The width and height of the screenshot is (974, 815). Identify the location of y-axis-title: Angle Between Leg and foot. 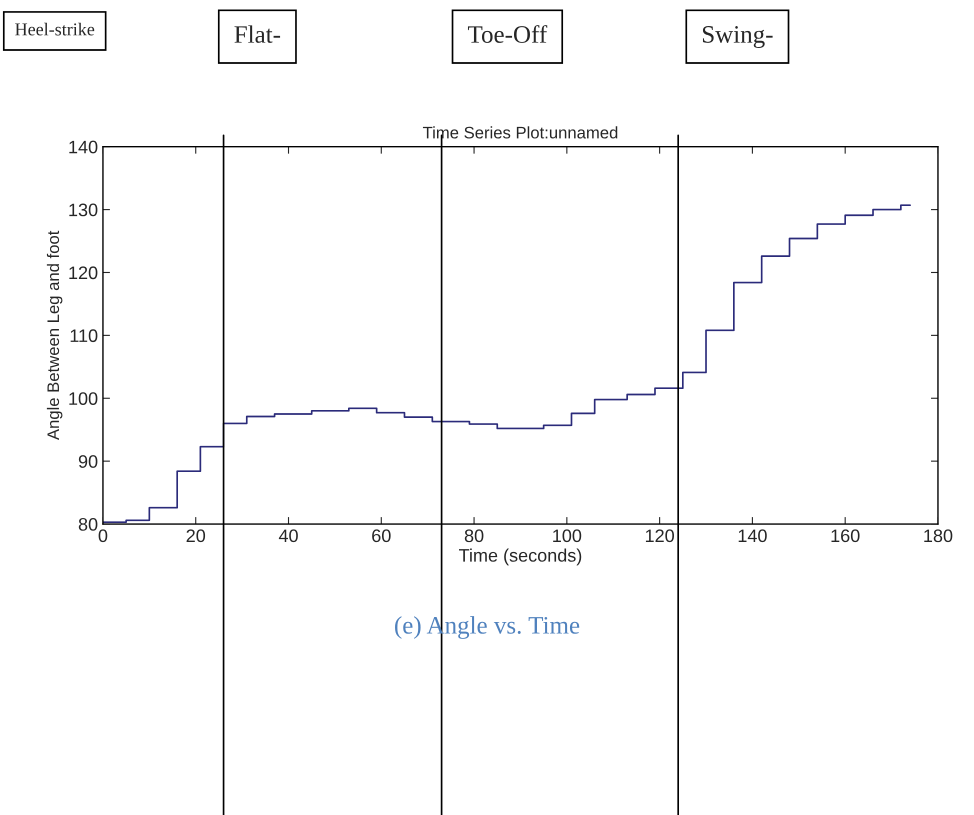
(54, 335).